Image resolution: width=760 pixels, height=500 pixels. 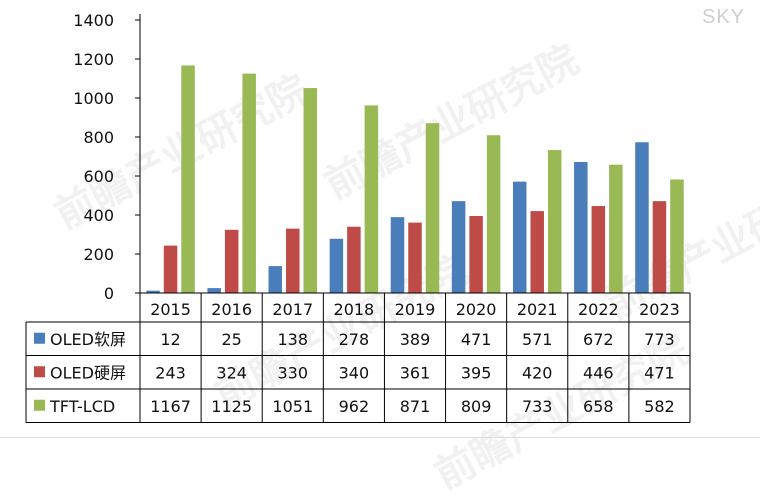 What do you see at coordinates (537, 372) in the screenshot?
I see `data-table-value: 420` at bounding box center [537, 372].